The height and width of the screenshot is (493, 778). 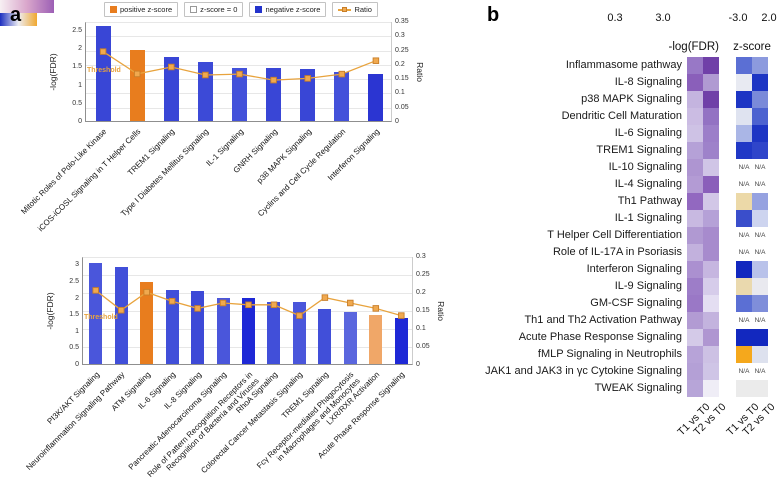 What do you see at coordinates (77, 103) in the screenshot?
I see `y-axis-tick: 0.5` at bounding box center [77, 103].